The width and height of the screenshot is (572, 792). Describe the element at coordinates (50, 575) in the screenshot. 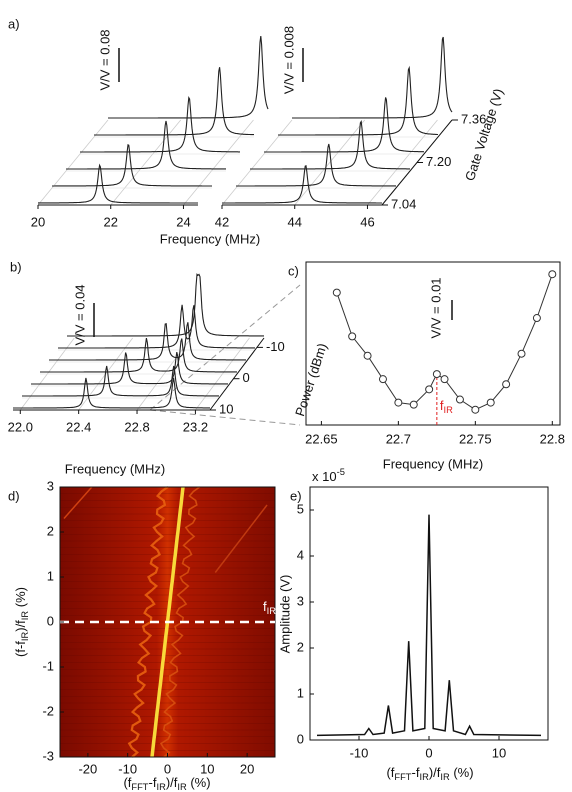

I see `y-tick-label: 1` at that location.